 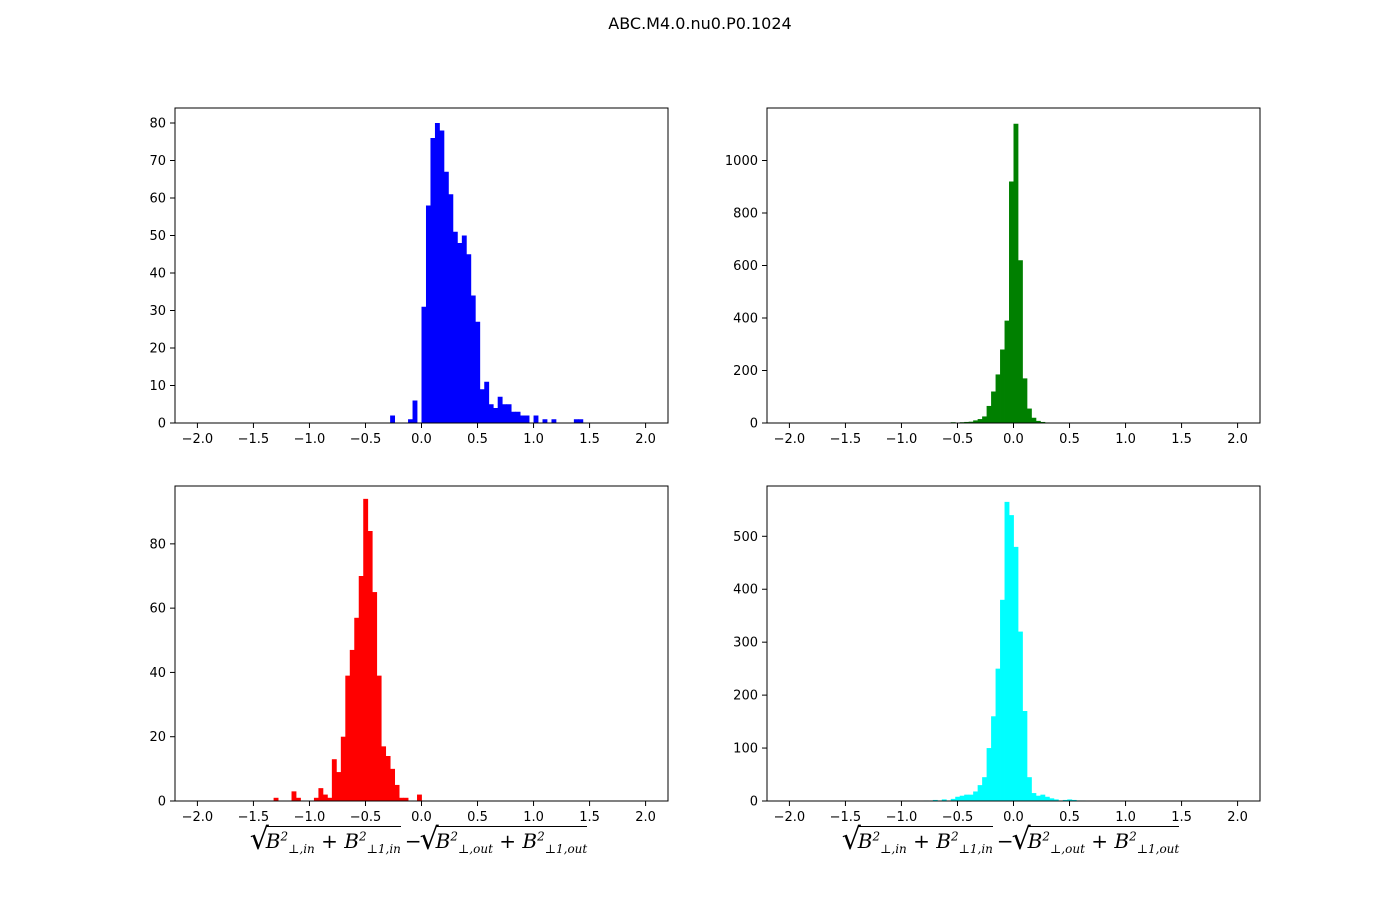 I want to click on y-tick-label: 30, so click(x=157, y=311).